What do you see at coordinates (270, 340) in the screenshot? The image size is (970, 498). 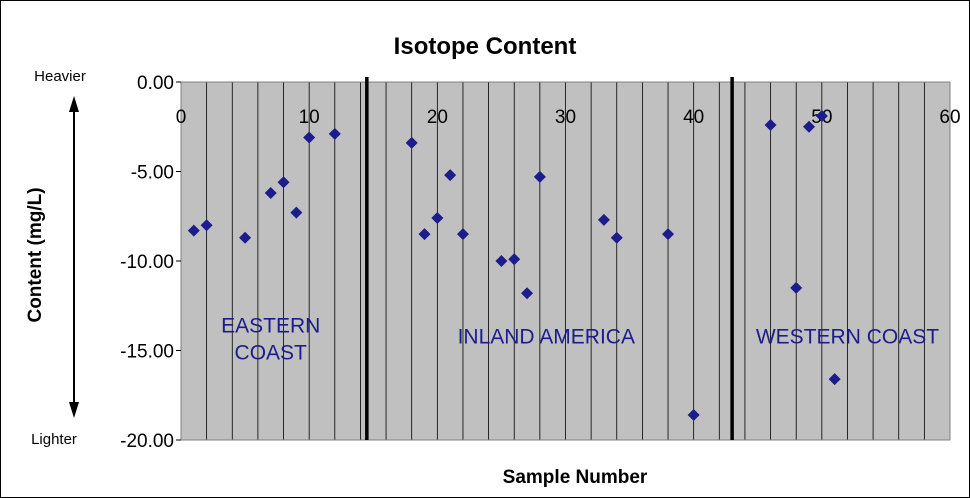 I see `region-label: EASTERN COAST` at bounding box center [270, 340].